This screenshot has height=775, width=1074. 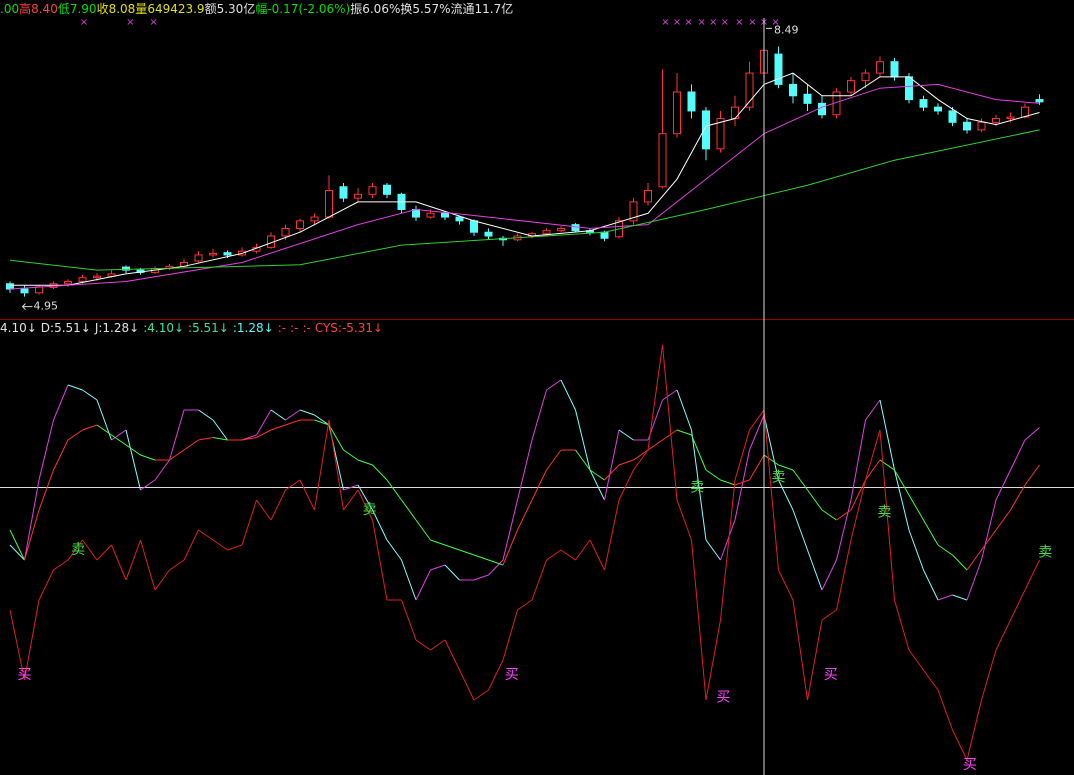 I want to click on quote-field: -0.17(-2.06%), so click(x=309, y=9).